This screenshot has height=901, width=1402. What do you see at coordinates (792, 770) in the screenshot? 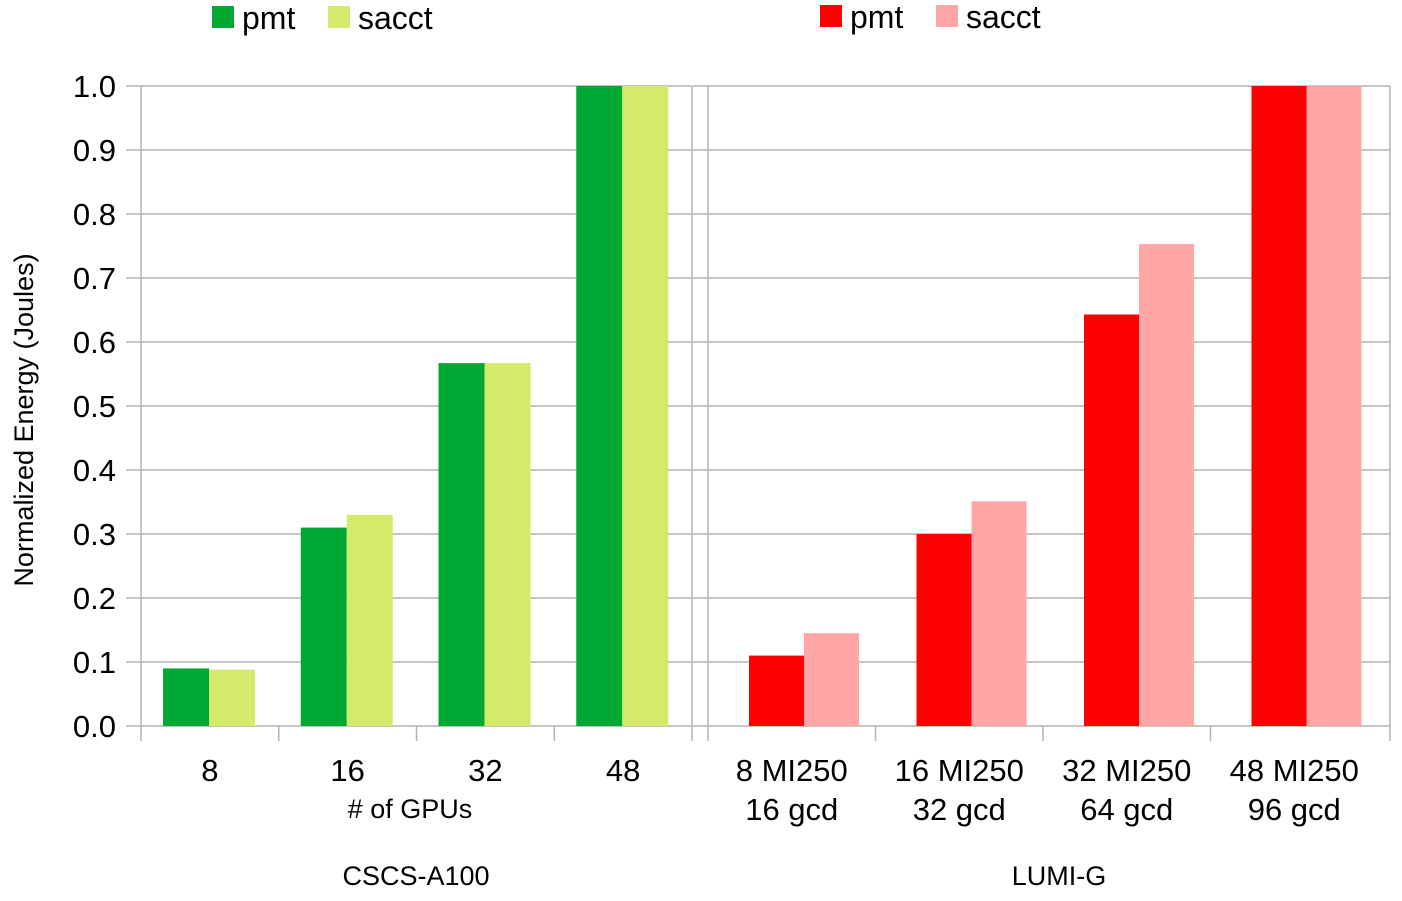
I see `x-tick-label: 8 MI250` at bounding box center [792, 770].